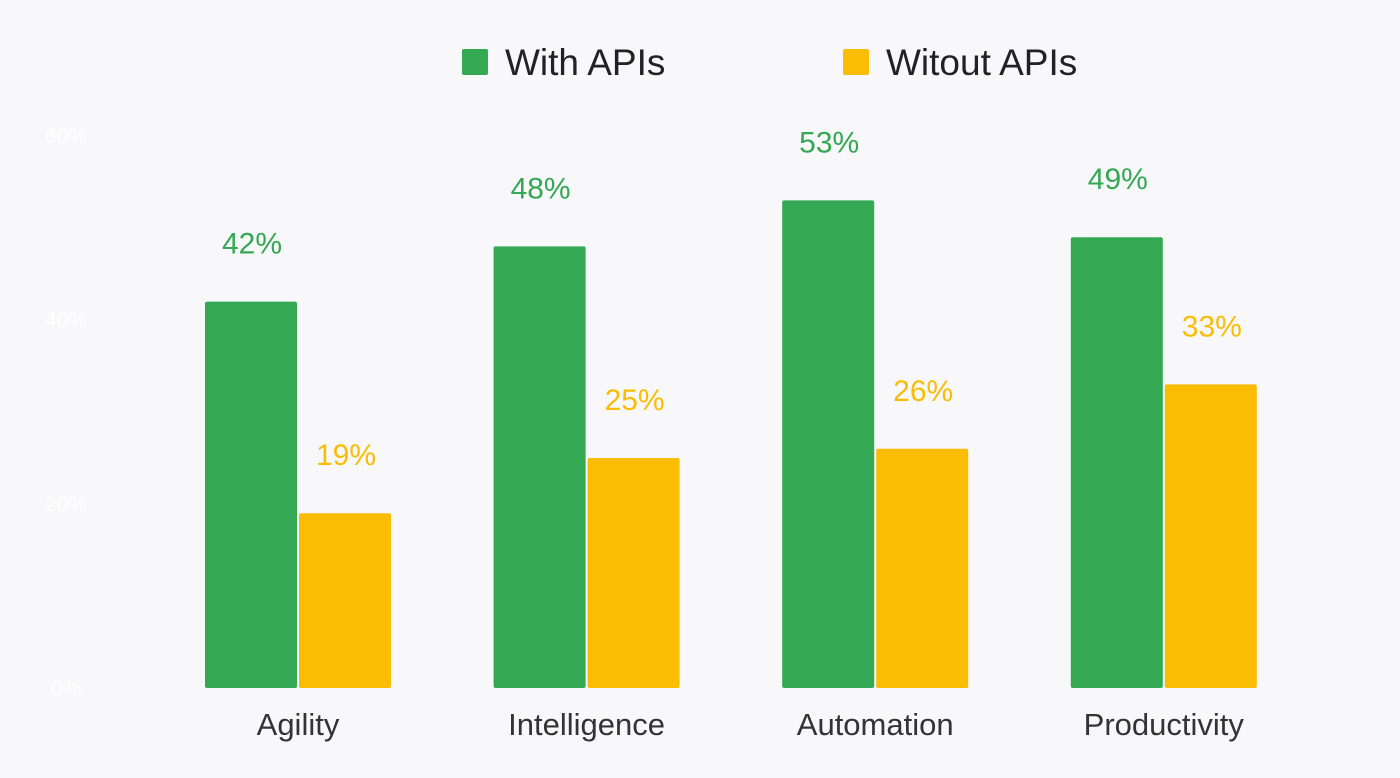 This screenshot has width=1400, height=778. What do you see at coordinates (66, 688) in the screenshot?
I see `y-tick-label: 0%` at bounding box center [66, 688].